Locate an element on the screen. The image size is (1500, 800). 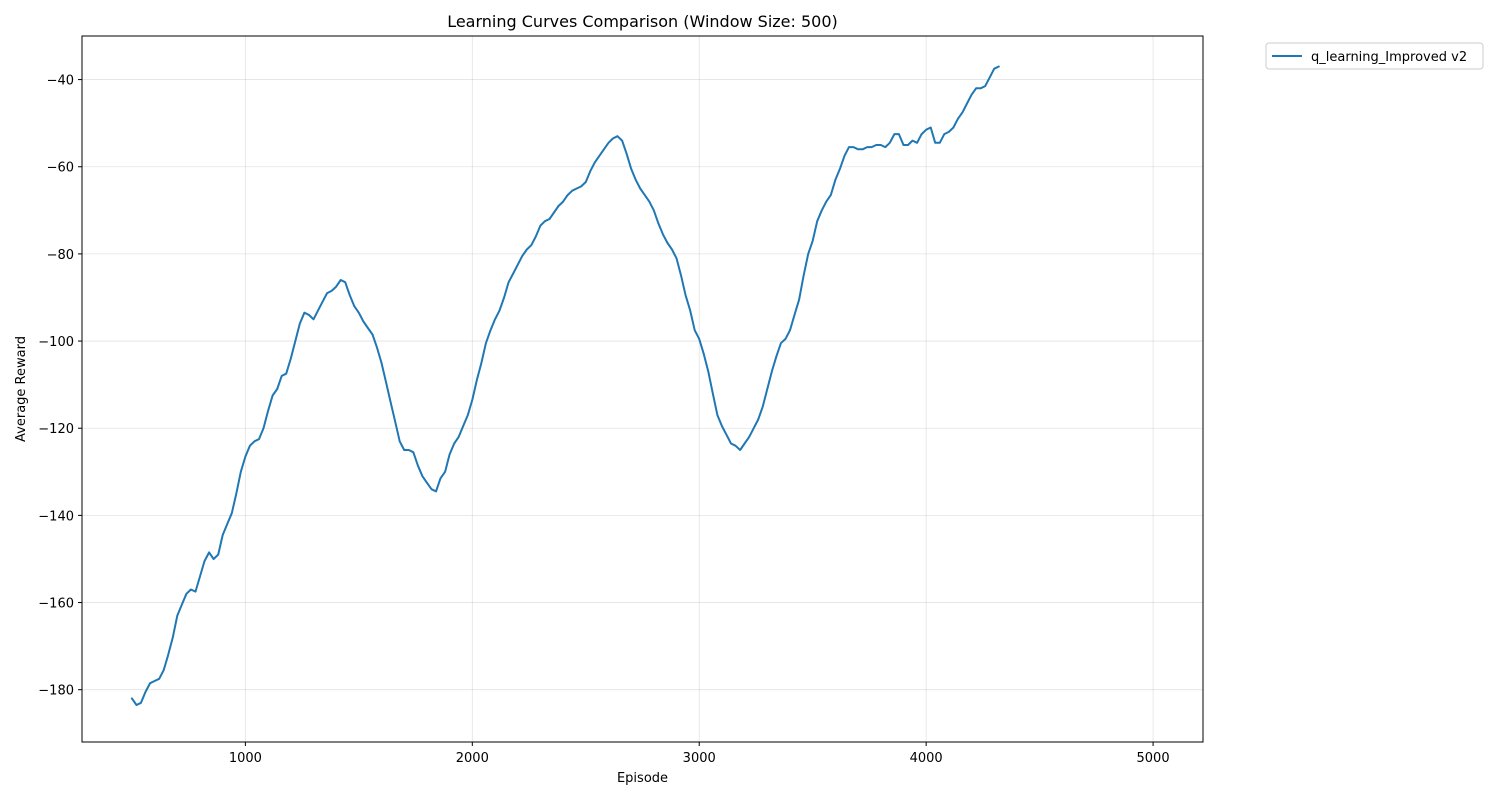
y-tick-label: −40 is located at coordinates (60, 81).